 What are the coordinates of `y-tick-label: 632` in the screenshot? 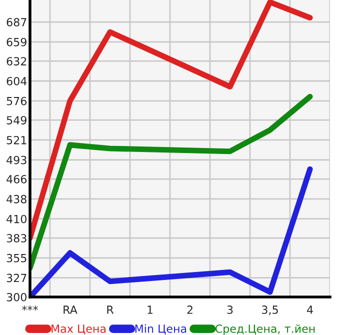 It's located at (16, 61).